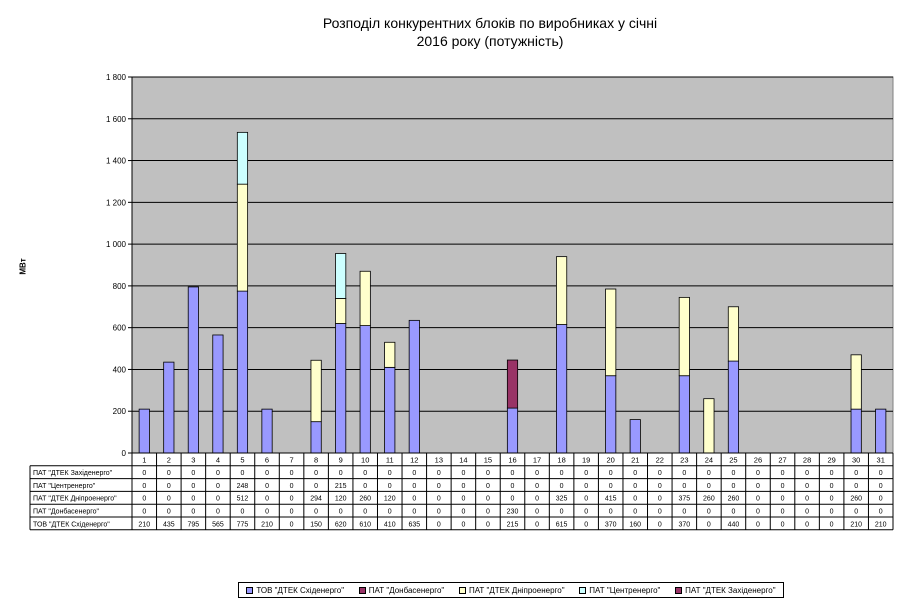  Describe the element at coordinates (116, 244) in the screenshot. I see `y-tick-label: 1 000` at that location.